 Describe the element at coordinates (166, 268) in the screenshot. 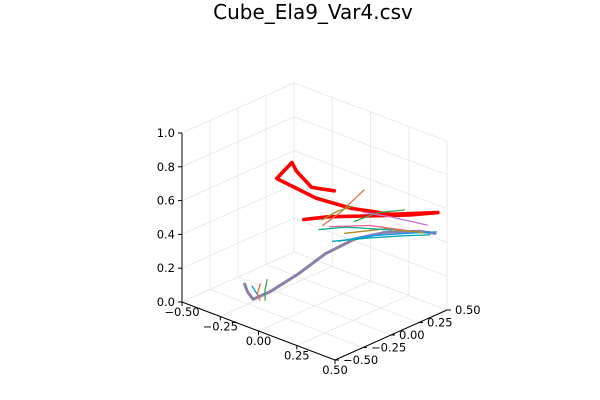

I see `z-tick-label: 0.2` at that location.